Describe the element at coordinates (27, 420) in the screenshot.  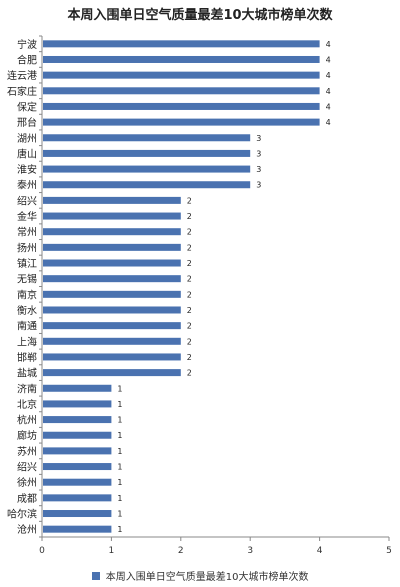
I see `category-label: 杭州` at that location.